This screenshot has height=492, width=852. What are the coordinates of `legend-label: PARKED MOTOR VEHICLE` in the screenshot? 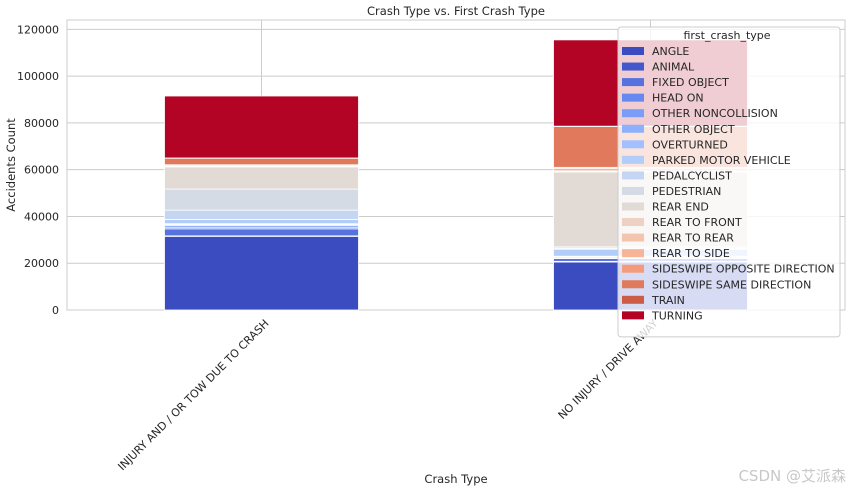 It's located at (721, 160).